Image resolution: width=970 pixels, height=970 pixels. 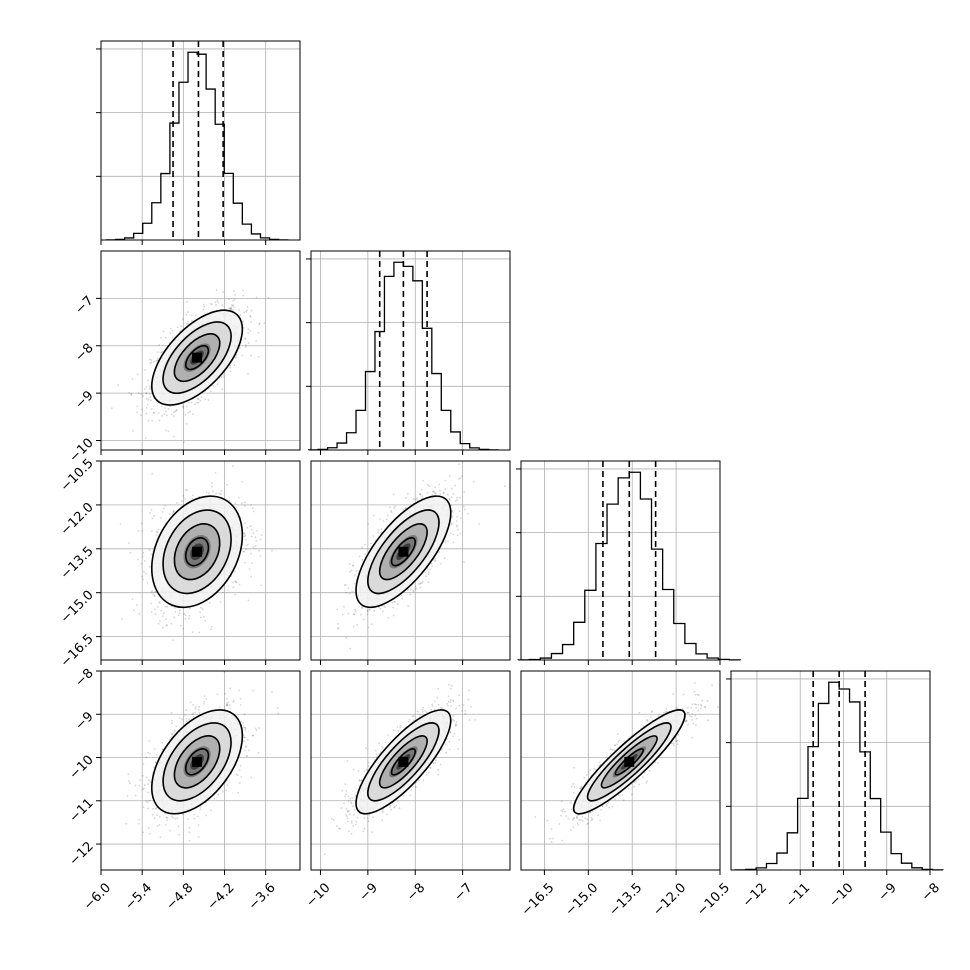 What do you see at coordinates (403, 552) in the screenshot?
I see `contour-line` at bounding box center [403, 552].